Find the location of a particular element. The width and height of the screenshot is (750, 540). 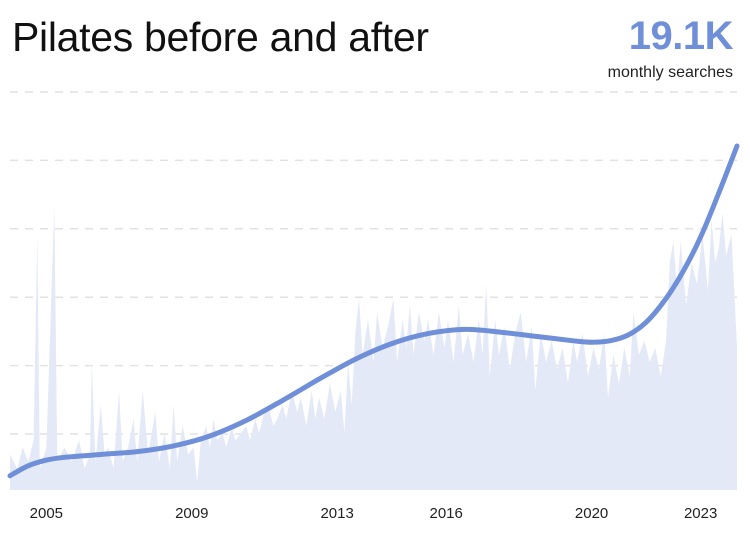

x-tick-label: 2023 is located at coordinates (700, 513).